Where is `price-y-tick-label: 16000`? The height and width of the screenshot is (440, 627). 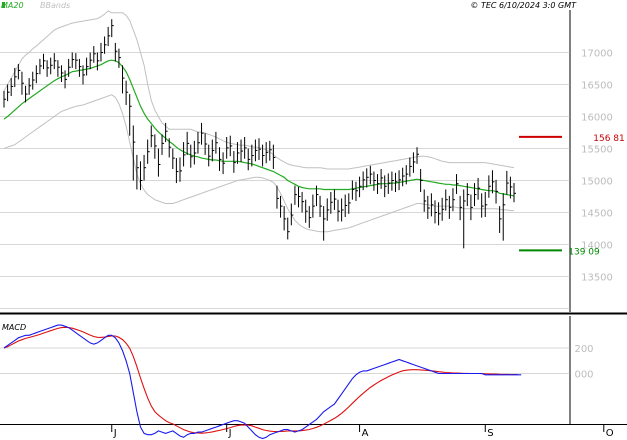 price-y-tick-label: 16000 is located at coordinates (597, 118).